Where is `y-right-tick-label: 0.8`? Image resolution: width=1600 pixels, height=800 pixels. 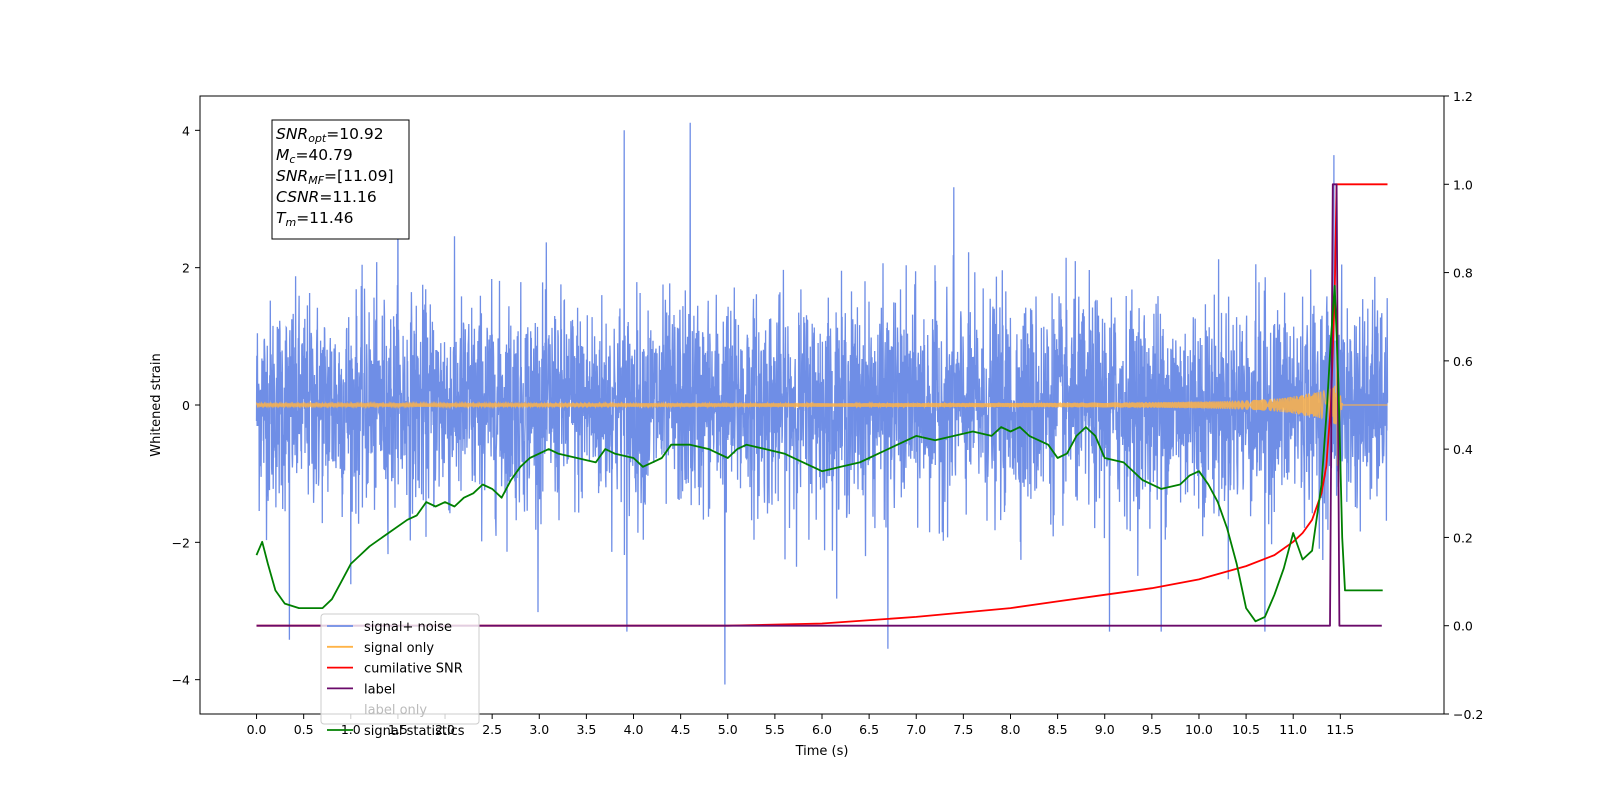
y-right-tick-label: 0.8 is located at coordinates (1463, 273).